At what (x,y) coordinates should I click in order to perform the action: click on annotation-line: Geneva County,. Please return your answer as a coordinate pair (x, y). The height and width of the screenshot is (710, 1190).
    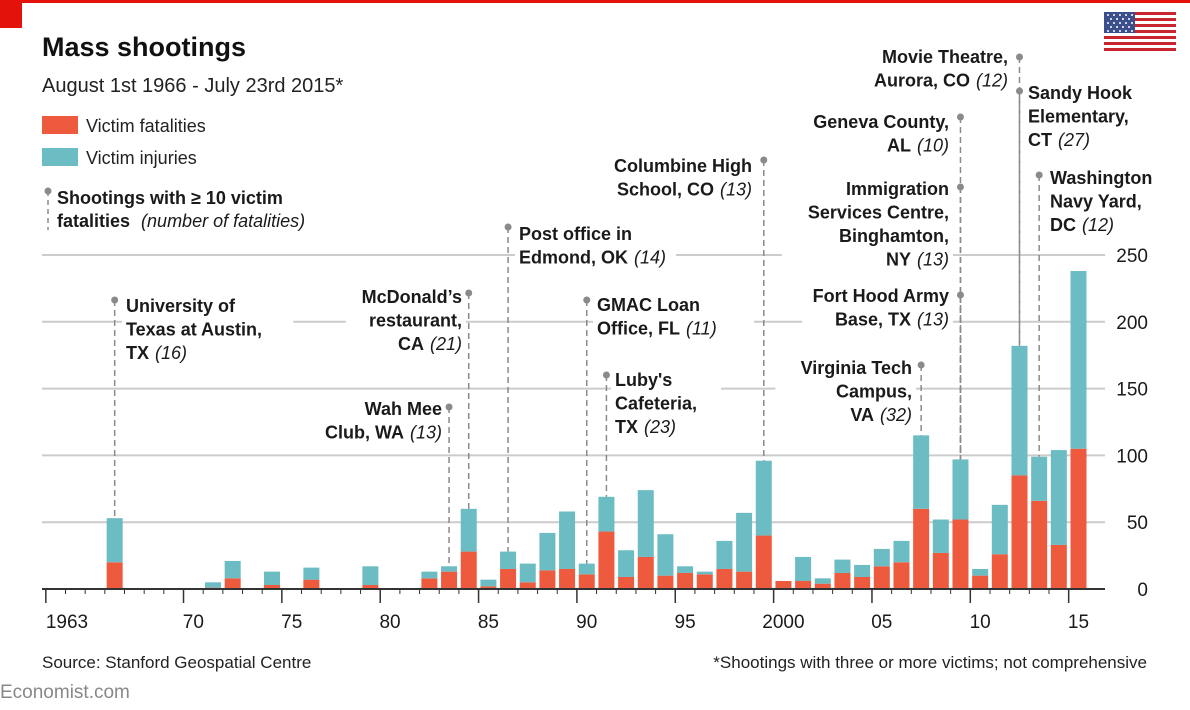
    Looking at the image, I should click on (881, 122).